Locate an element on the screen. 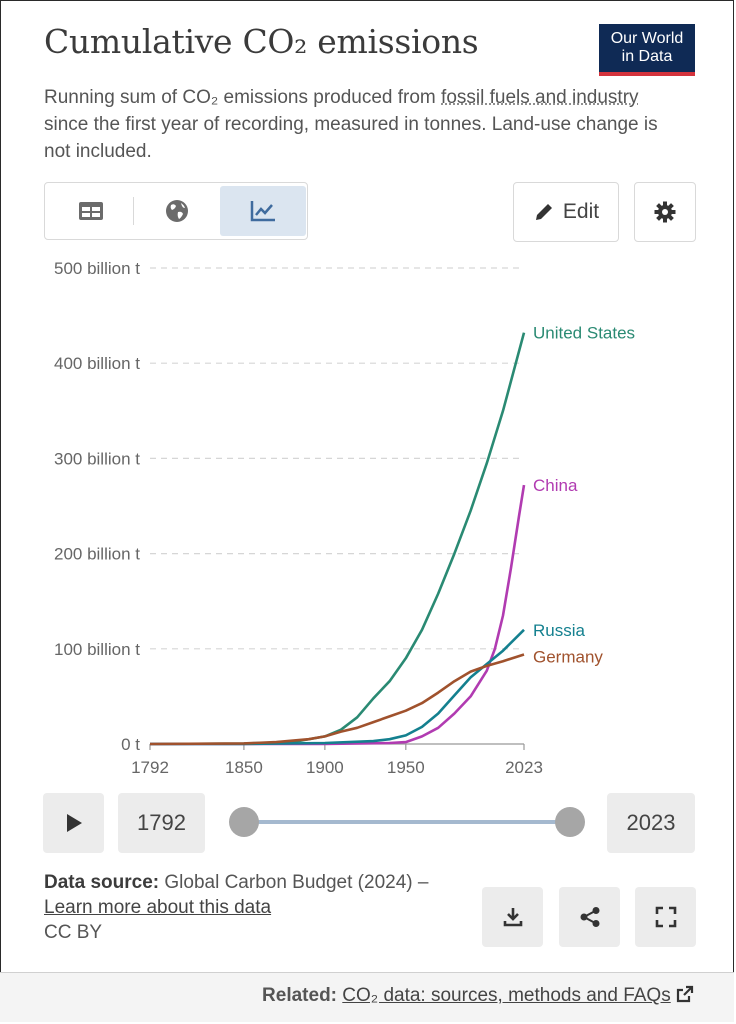 This screenshot has height=1024, width=736. table-icon is located at coordinates (91, 211).